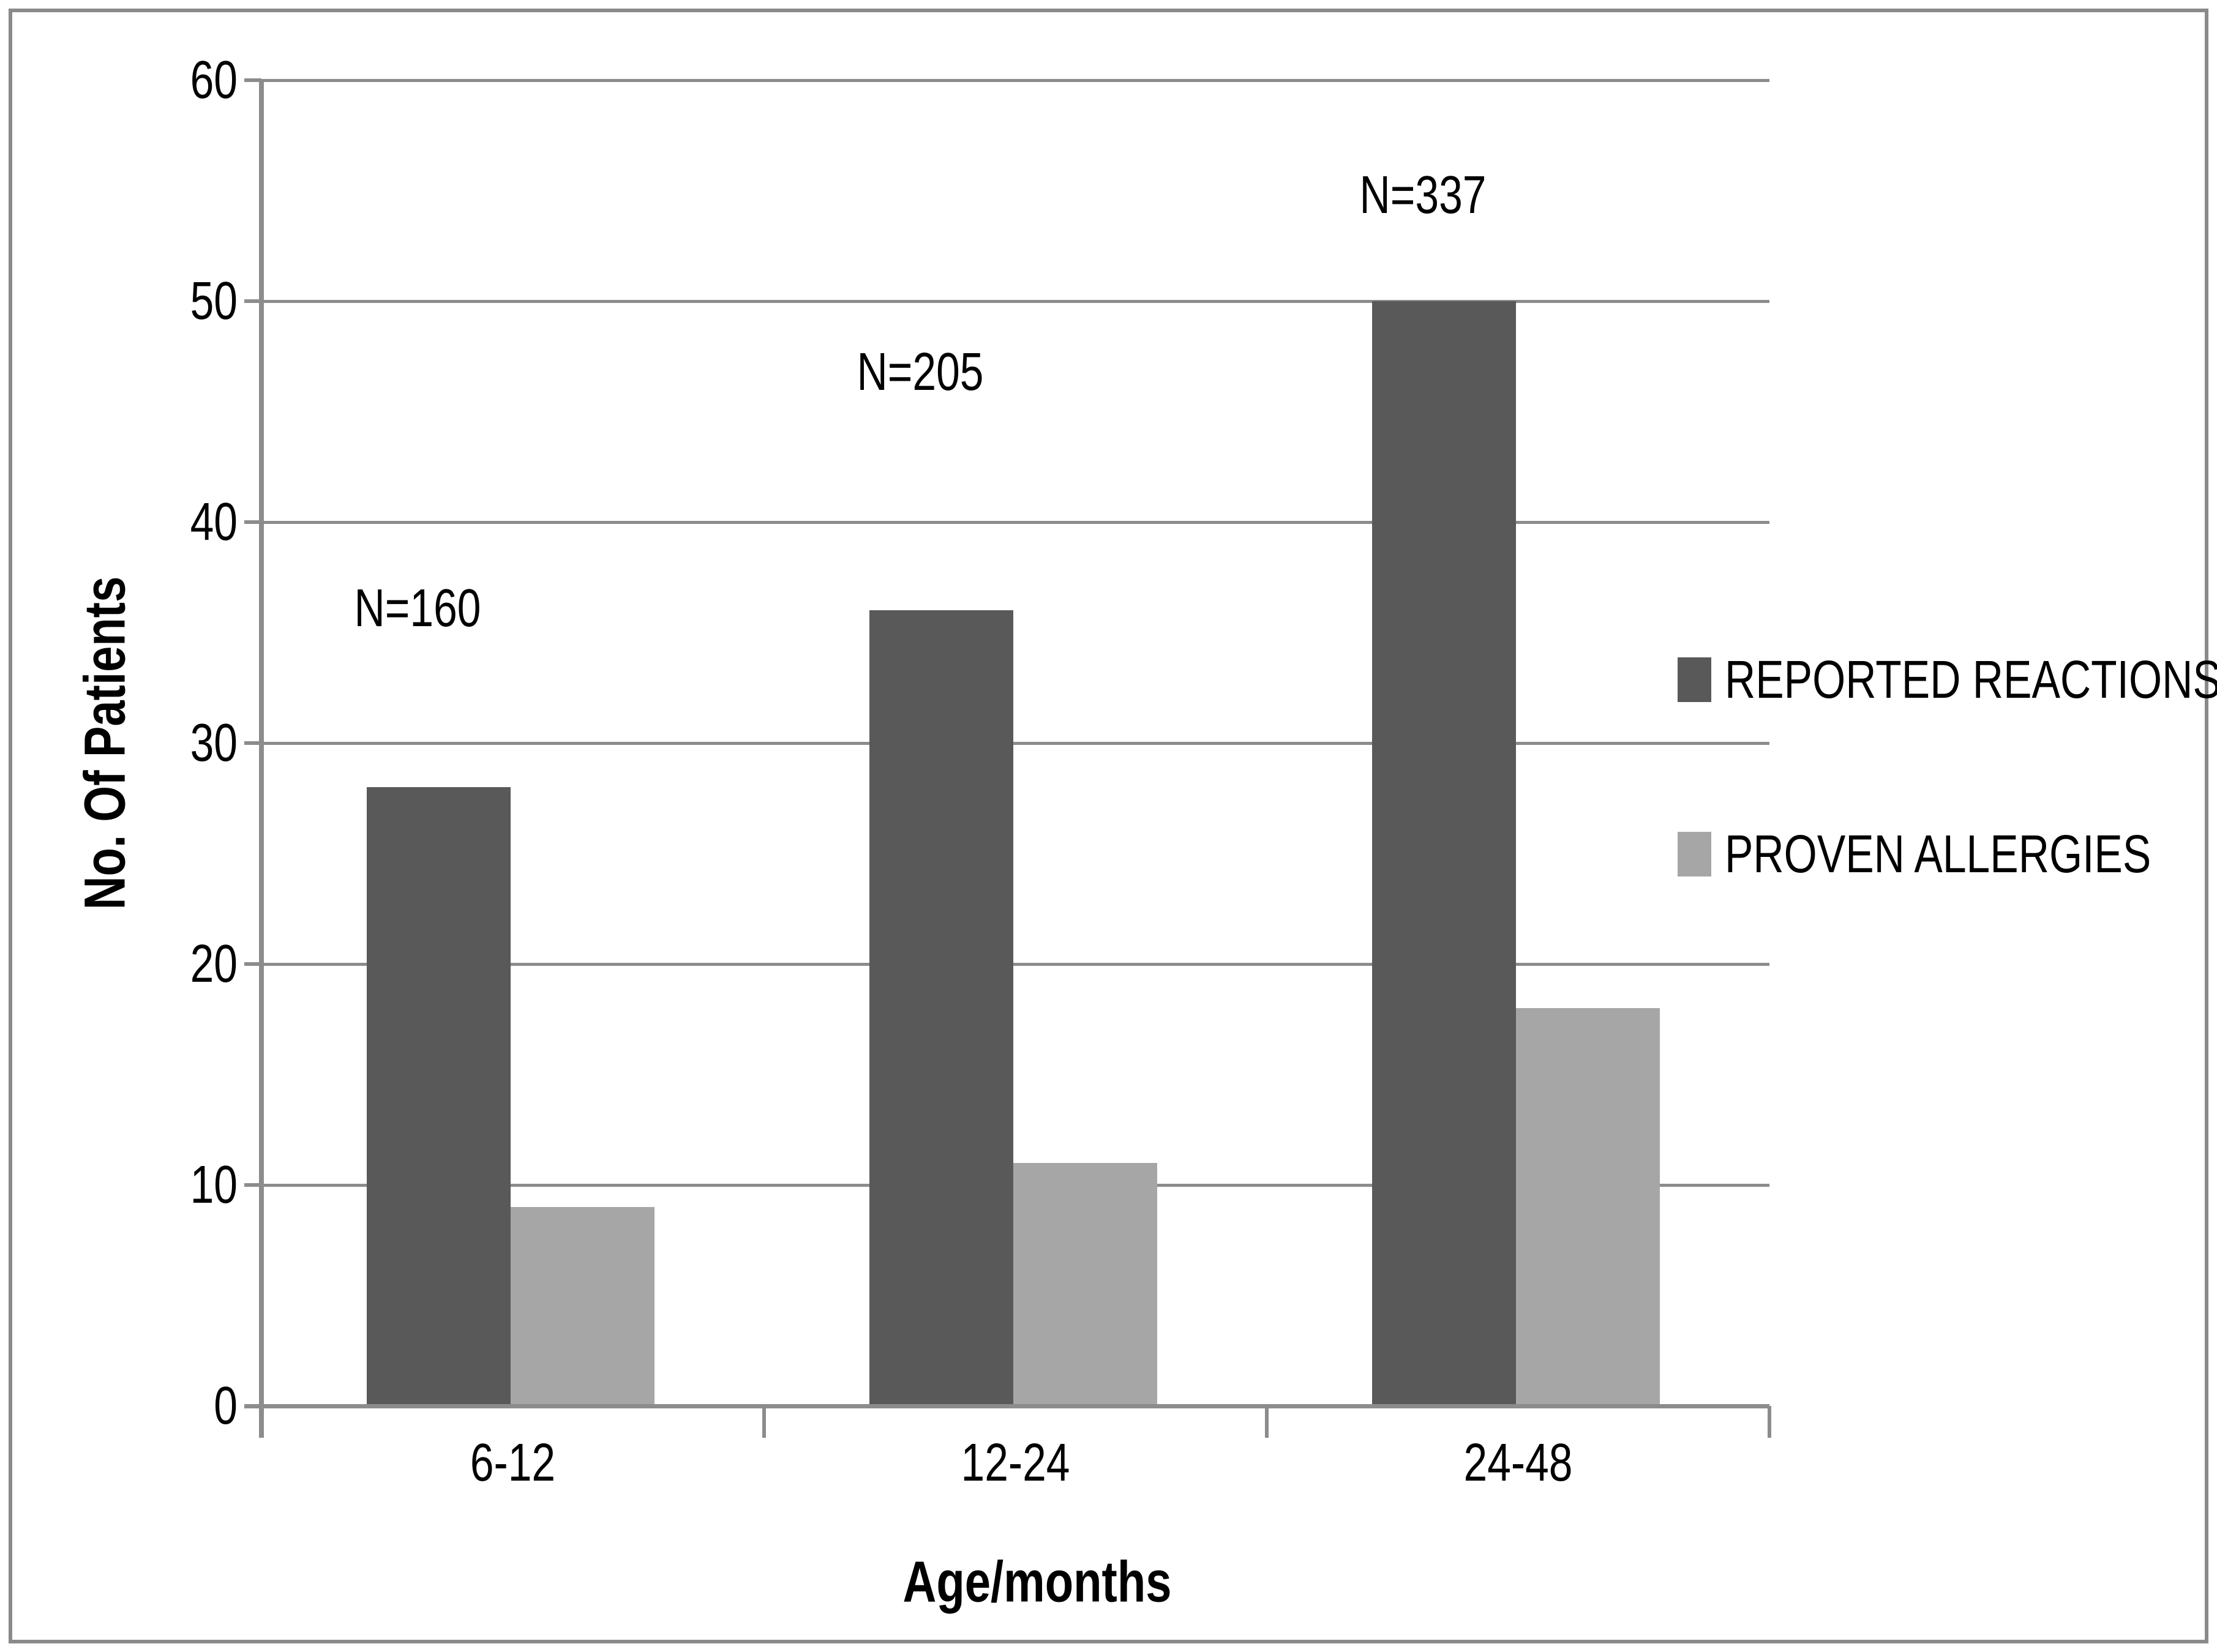  What do you see at coordinates (1695, 679) in the screenshot?
I see `legend-swatch-reported-reactions` at bounding box center [1695, 679].